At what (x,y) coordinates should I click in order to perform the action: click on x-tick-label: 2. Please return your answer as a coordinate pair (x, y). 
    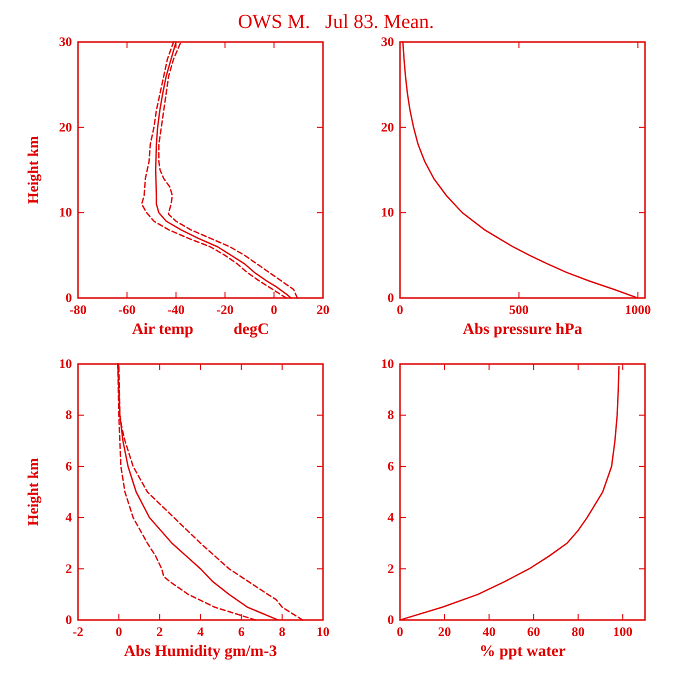
    Looking at the image, I should click on (159, 631).